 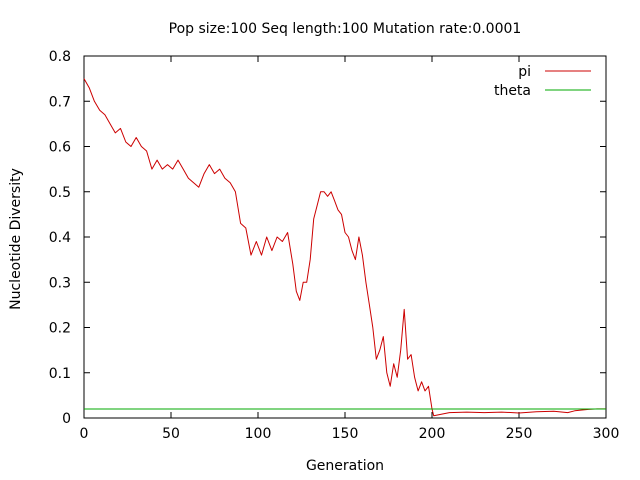 What do you see at coordinates (542, 81) in the screenshot?
I see `legend: pi theta` at bounding box center [542, 81].